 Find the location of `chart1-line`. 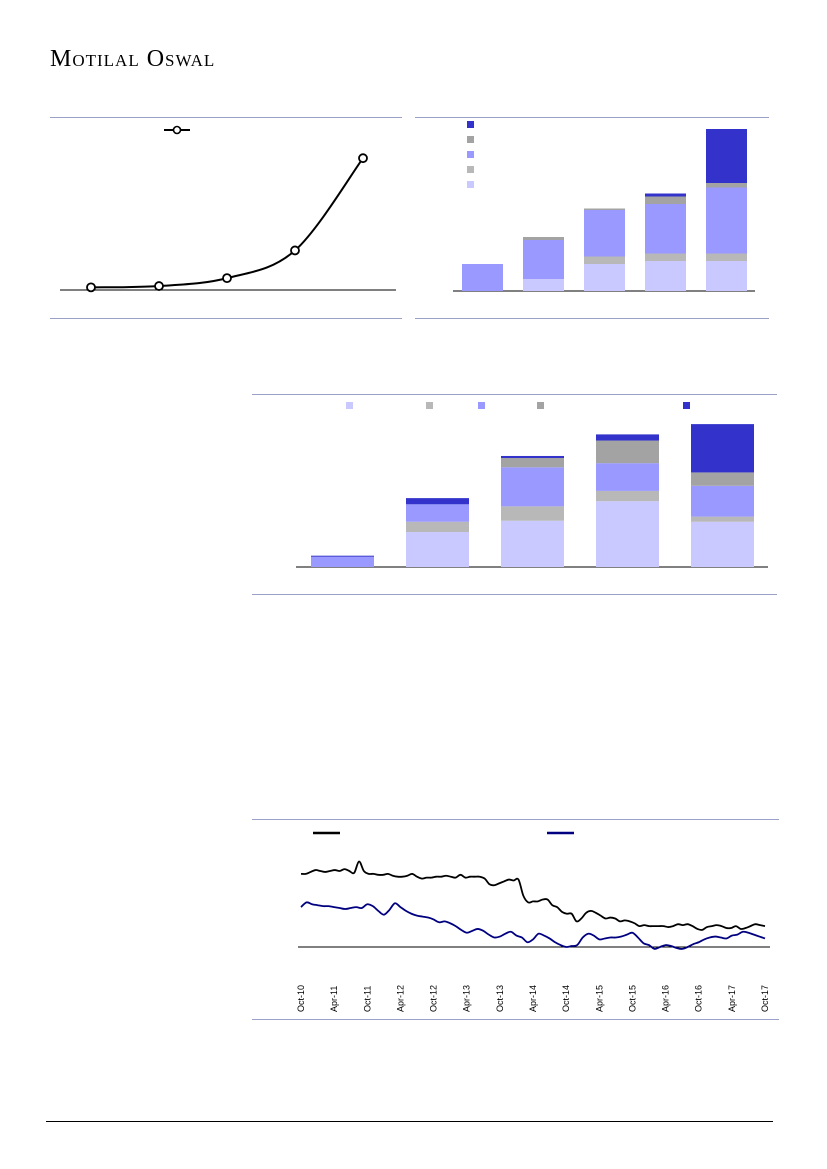

chart1-line is located at coordinates (228, 209).